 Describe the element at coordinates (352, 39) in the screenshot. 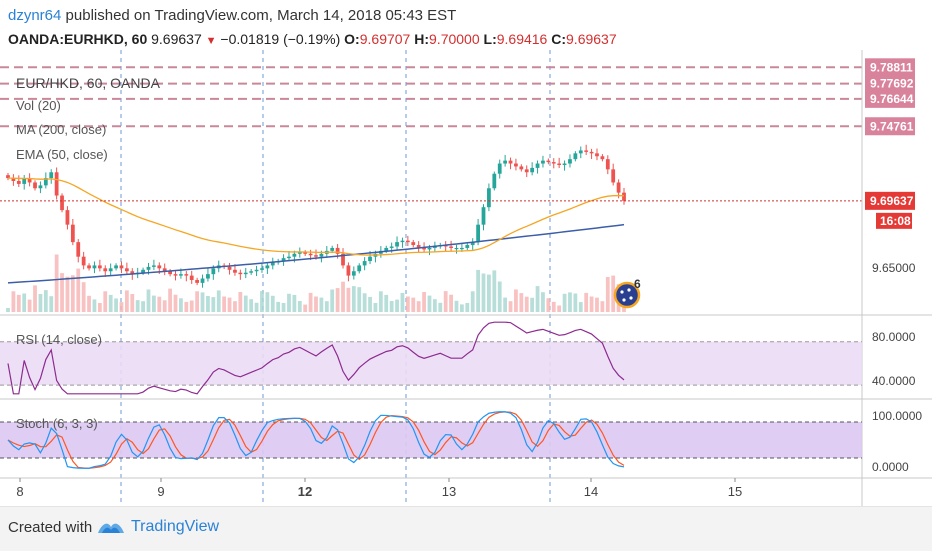

I see `open-label: O:` at that location.